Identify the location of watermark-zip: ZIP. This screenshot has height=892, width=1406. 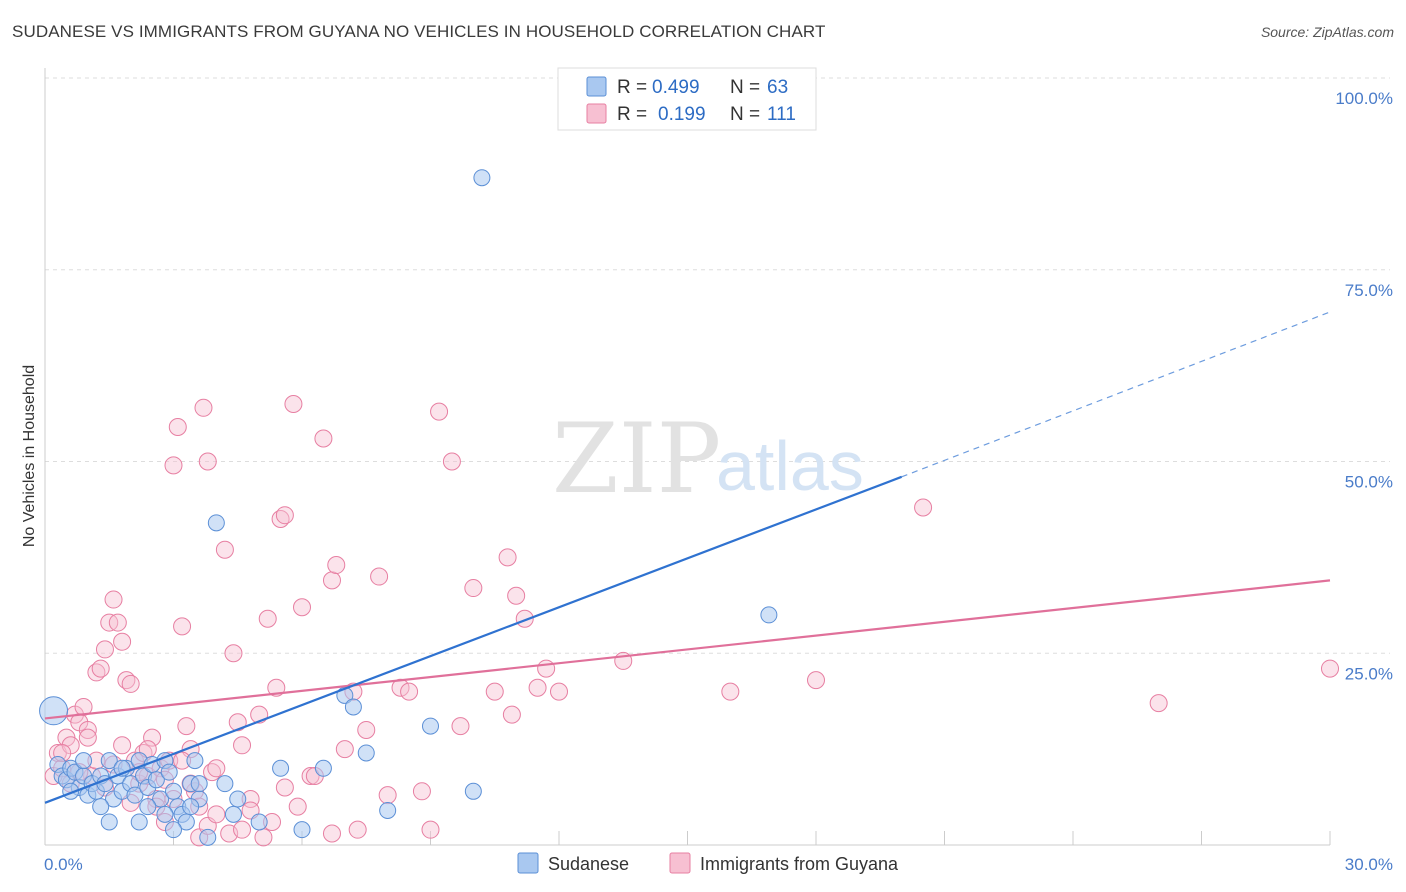
(636, 459).